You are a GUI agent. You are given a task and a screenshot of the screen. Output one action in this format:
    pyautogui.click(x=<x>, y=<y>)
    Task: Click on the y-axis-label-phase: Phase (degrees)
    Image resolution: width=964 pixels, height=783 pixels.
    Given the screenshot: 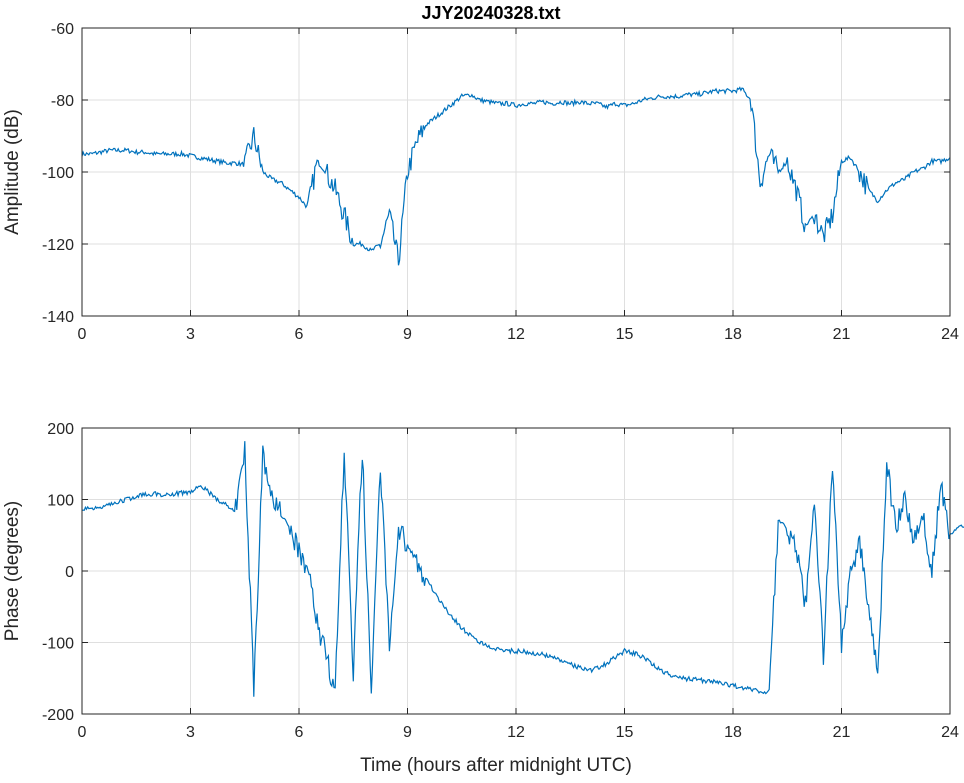 What is the action you would take?
    pyautogui.click(x=12, y=571)
    